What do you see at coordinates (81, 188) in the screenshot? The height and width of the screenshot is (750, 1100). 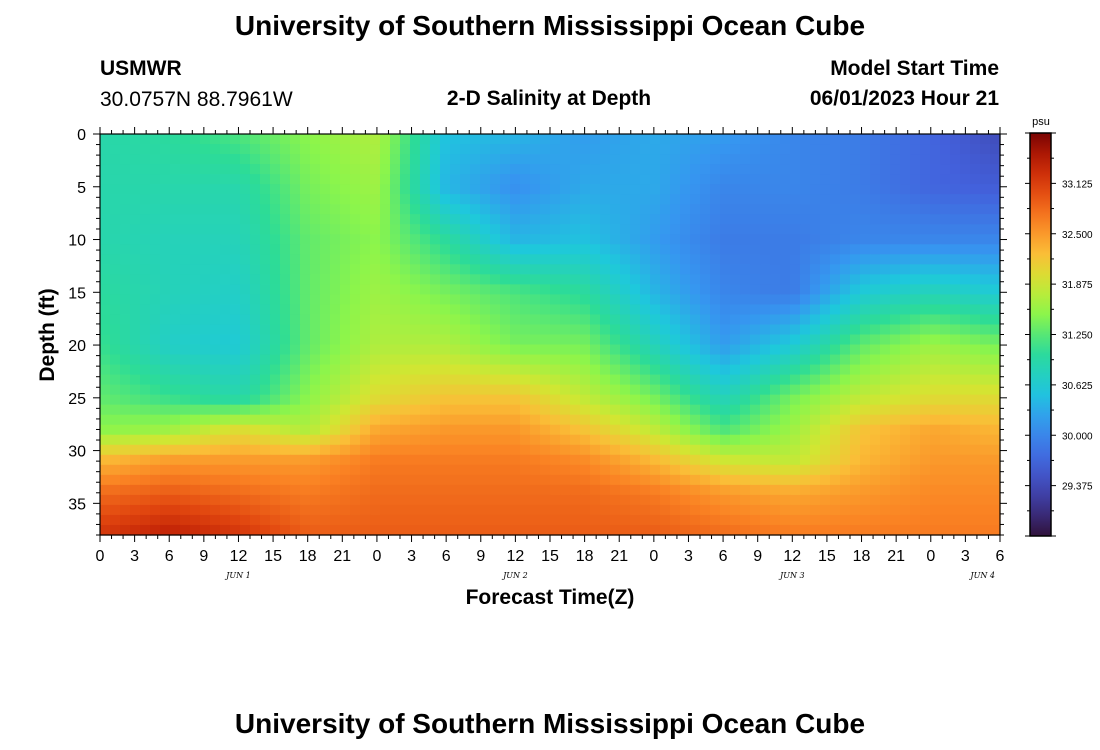 I see `y-tick-label: 5` at bounding box center [81, 188].